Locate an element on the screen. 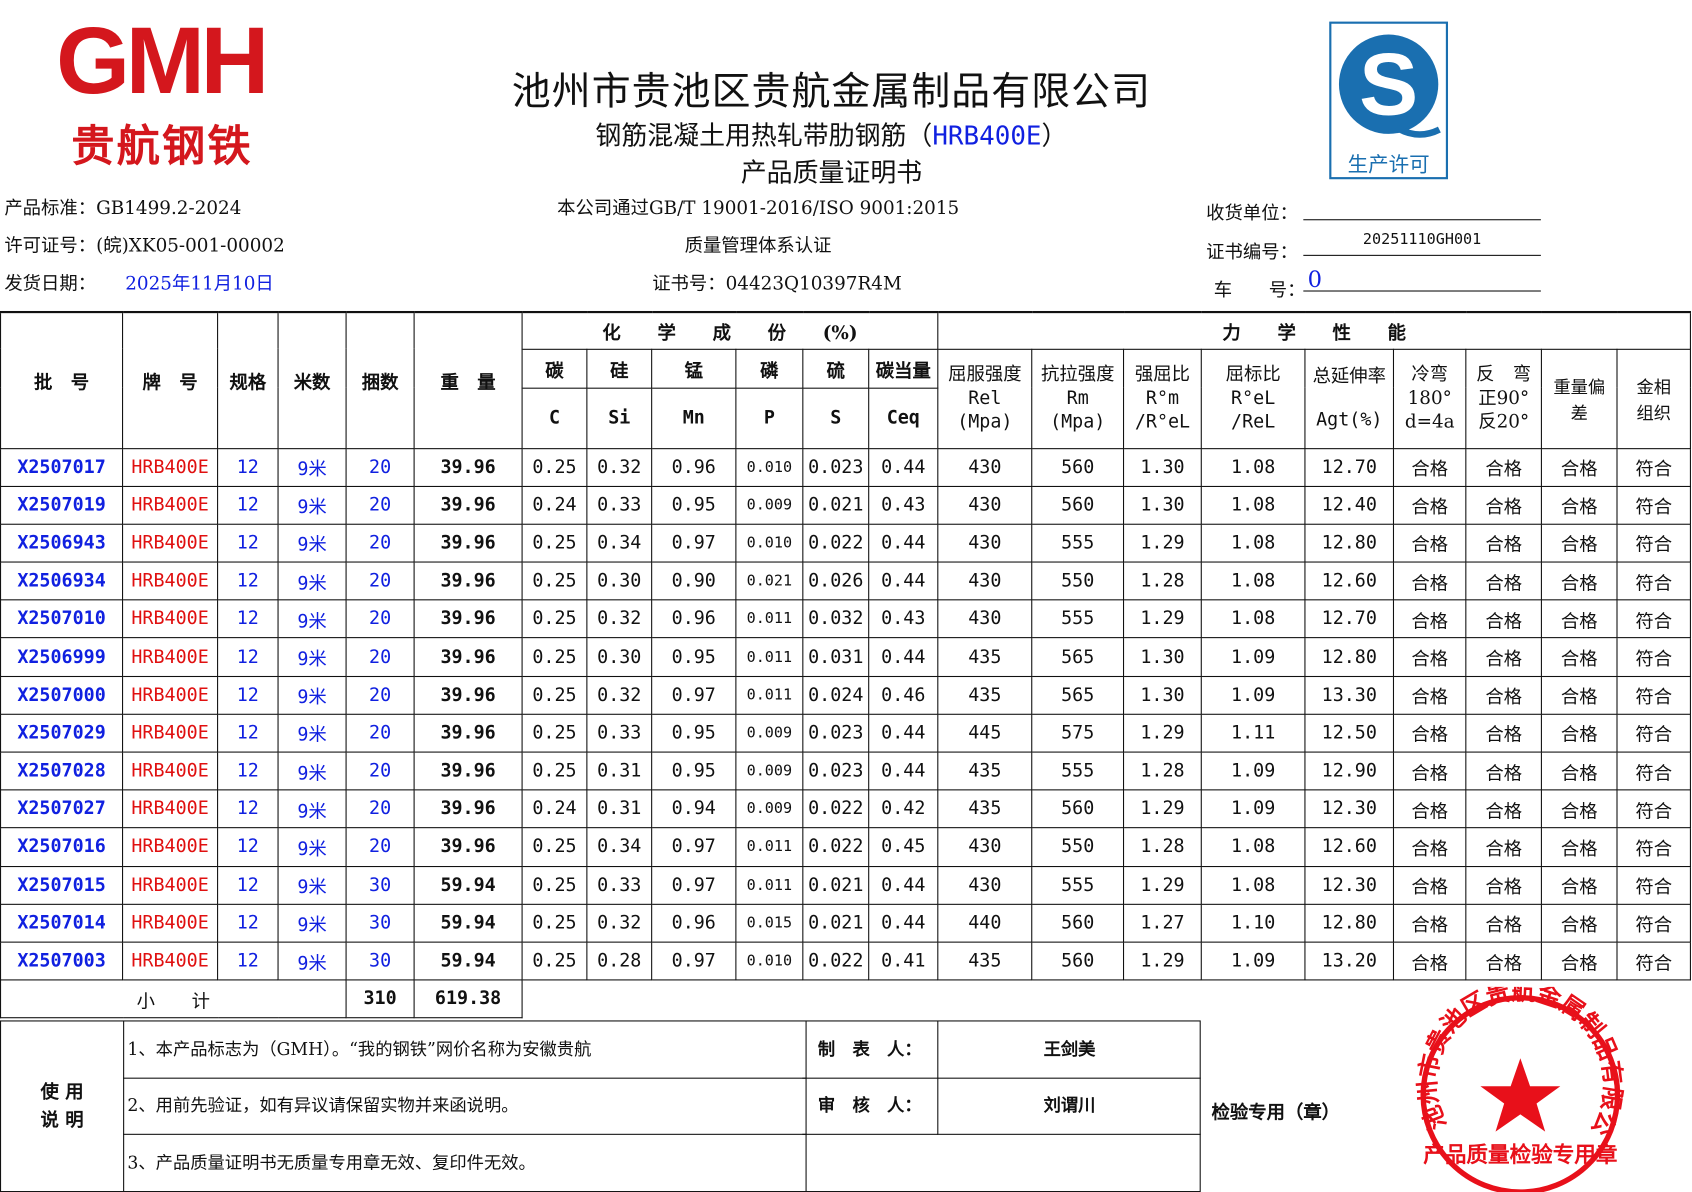 The height and width of the screenshot is (1192, 1692). cell: 12.40 is located at coordinates (1349, 505).